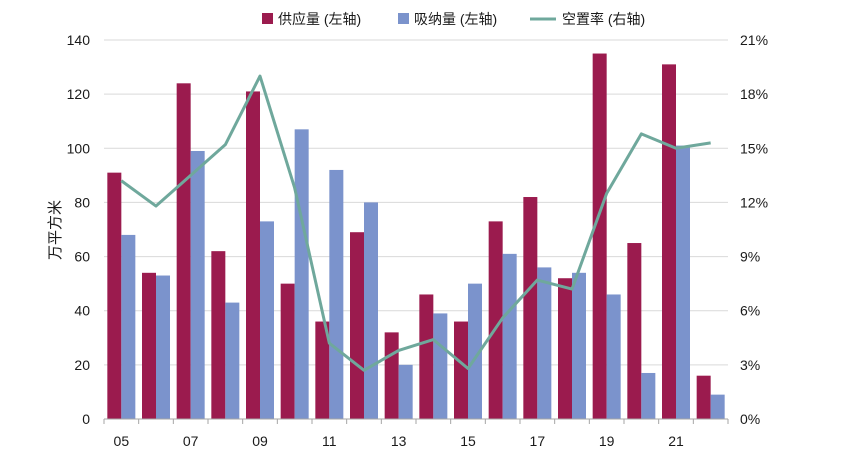 The height and width of the screenshot is (466, 866). I want to click on legend-label: 吸纳量 (左轴), so click(455, 19).